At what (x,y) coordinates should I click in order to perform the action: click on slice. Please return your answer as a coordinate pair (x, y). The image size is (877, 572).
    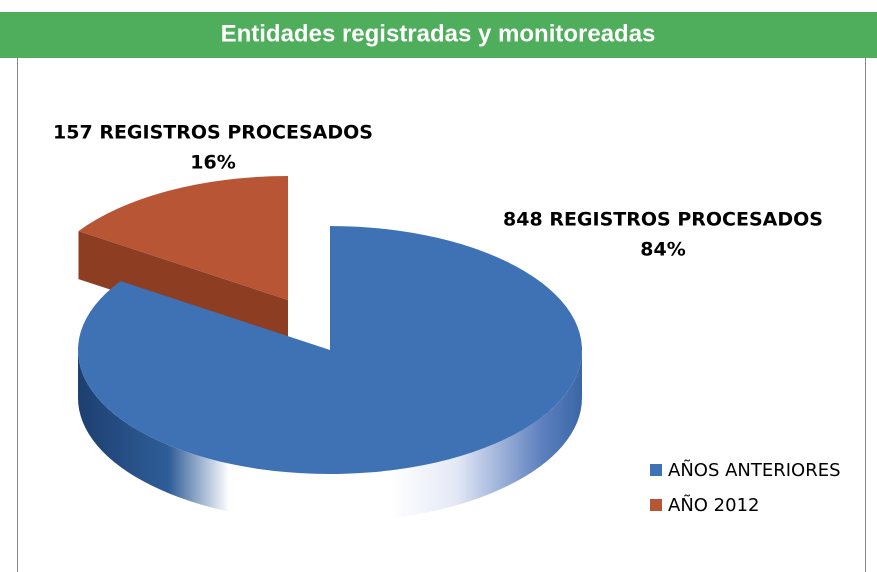
    Looking at the image, I should click on (183, 238).